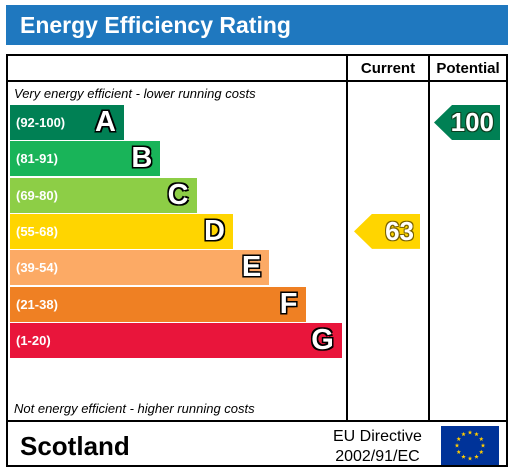 The width and height of the screenshot is (514, 475). Describe the element at coordinates (322, 339) in the screenshot. I see `band-letter-label: G` at that location.